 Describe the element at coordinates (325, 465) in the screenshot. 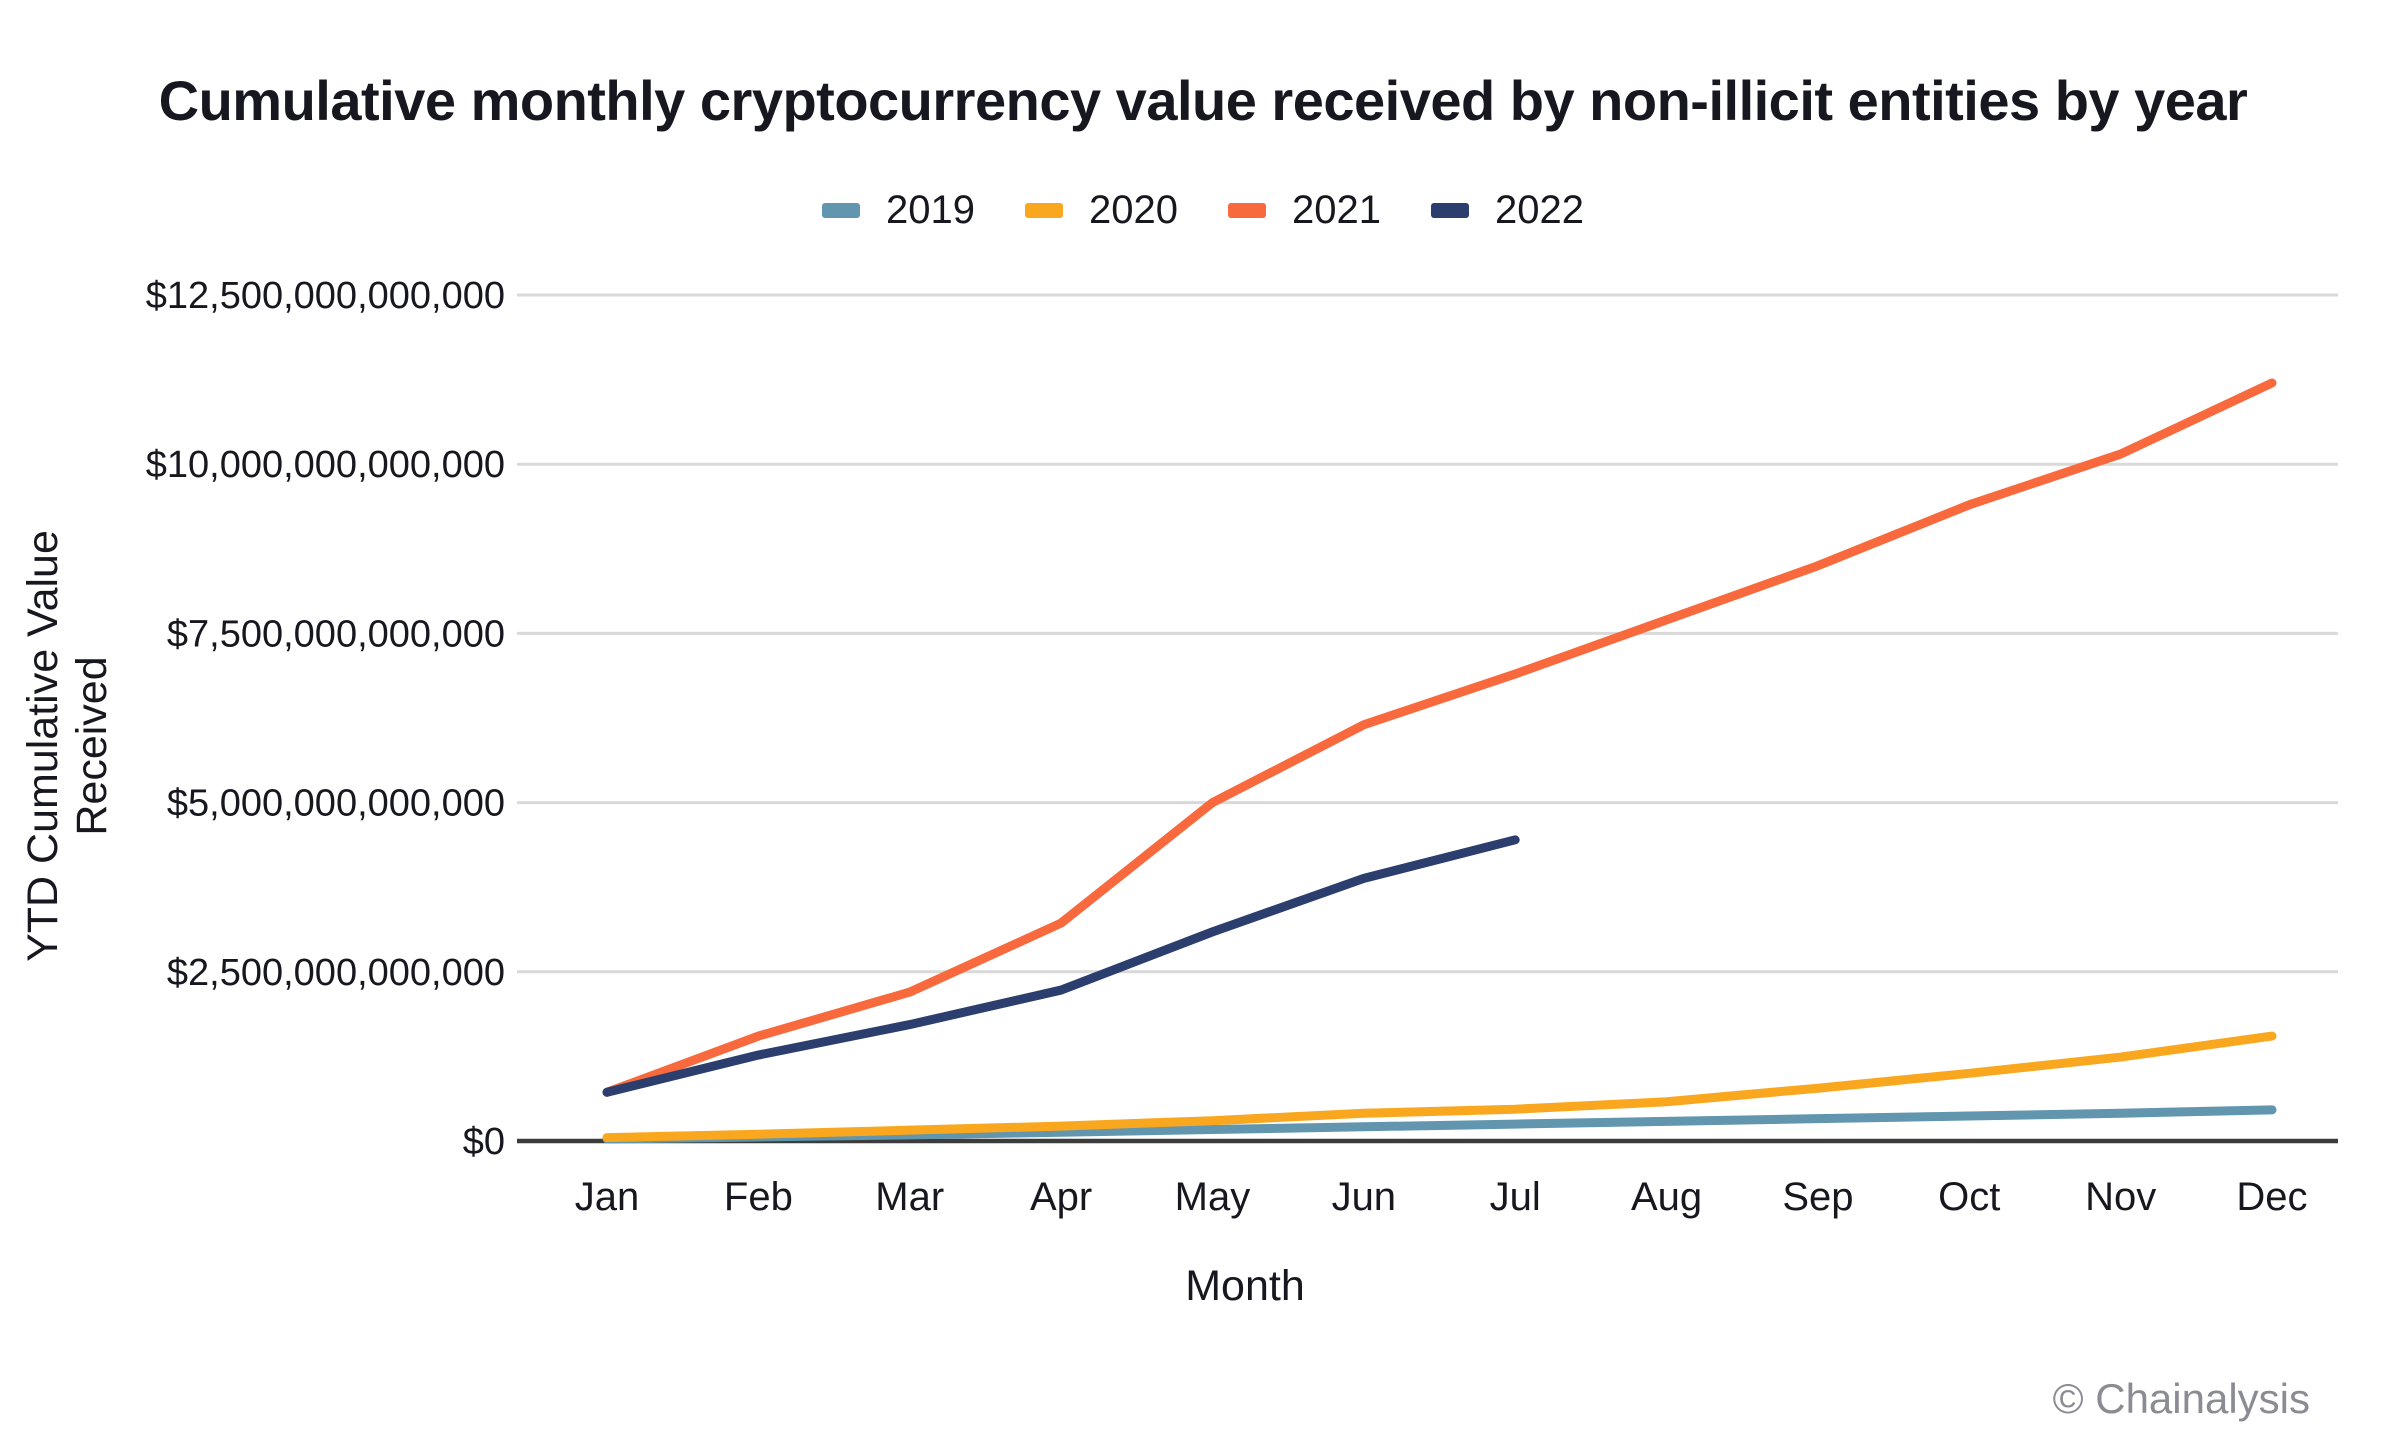

I see `y-tick-label: $10,000,000,000,000` at that location.